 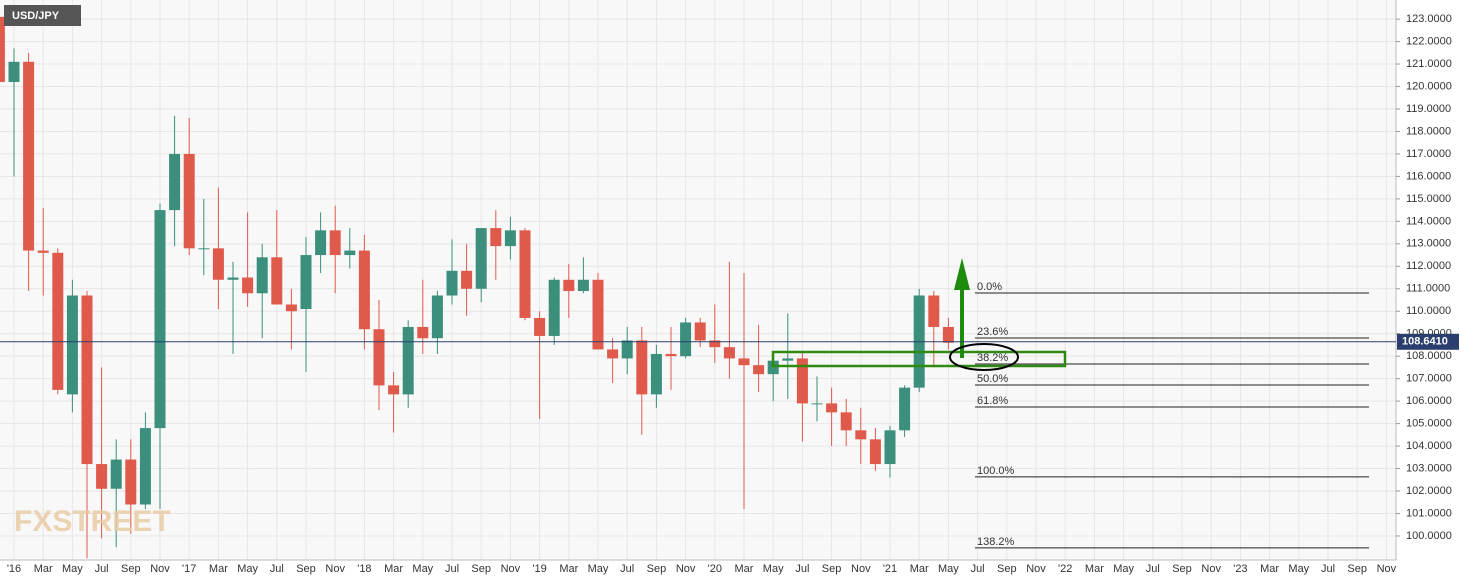 I want to click on y-tick-label: 115.0000, so click(x=1428, y=199).